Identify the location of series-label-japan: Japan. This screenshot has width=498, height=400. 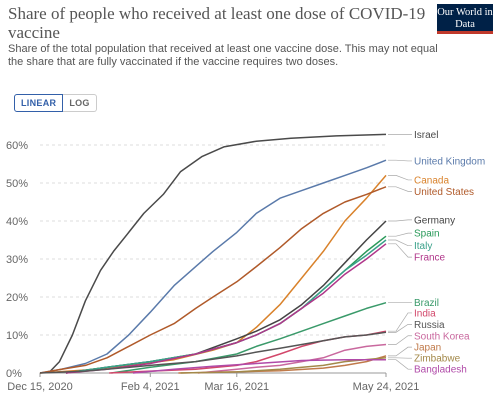
(427, 348).